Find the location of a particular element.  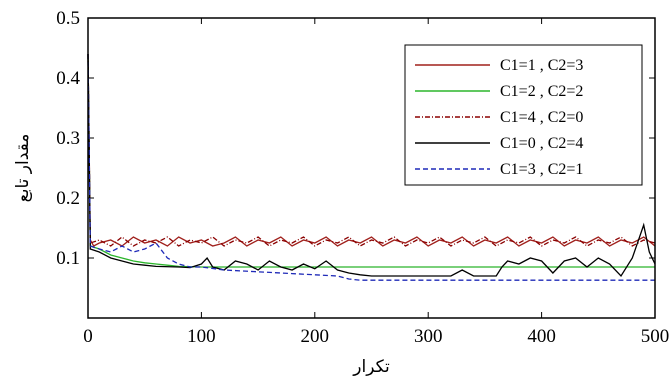

x-tick-label: 0 is located at coordinates (88, 336).